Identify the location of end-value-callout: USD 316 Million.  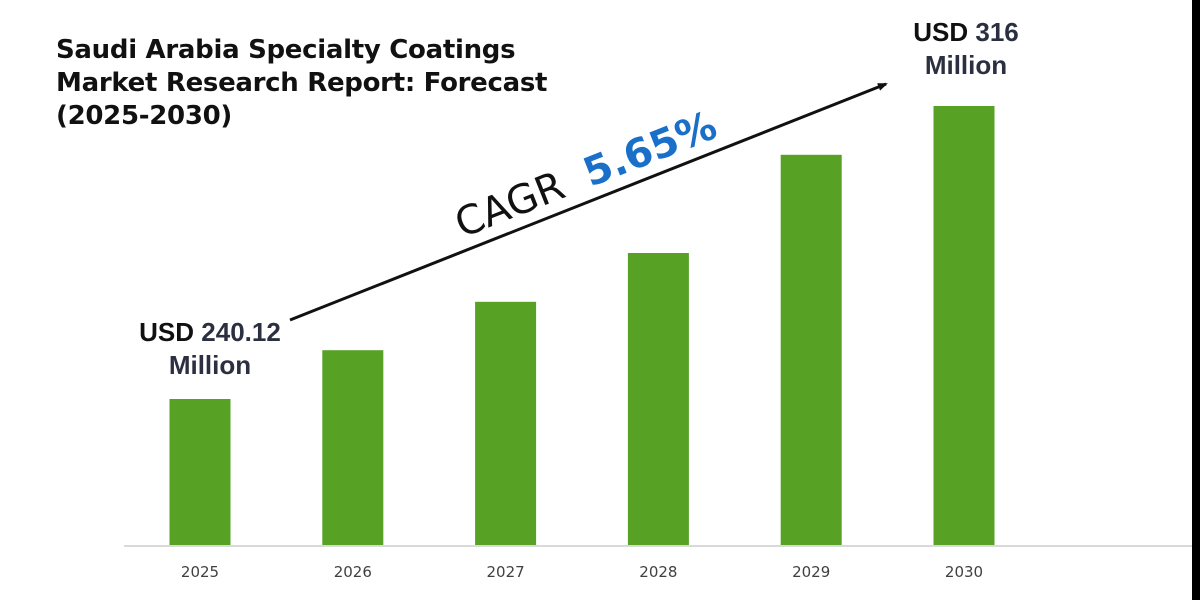
(966, 49).